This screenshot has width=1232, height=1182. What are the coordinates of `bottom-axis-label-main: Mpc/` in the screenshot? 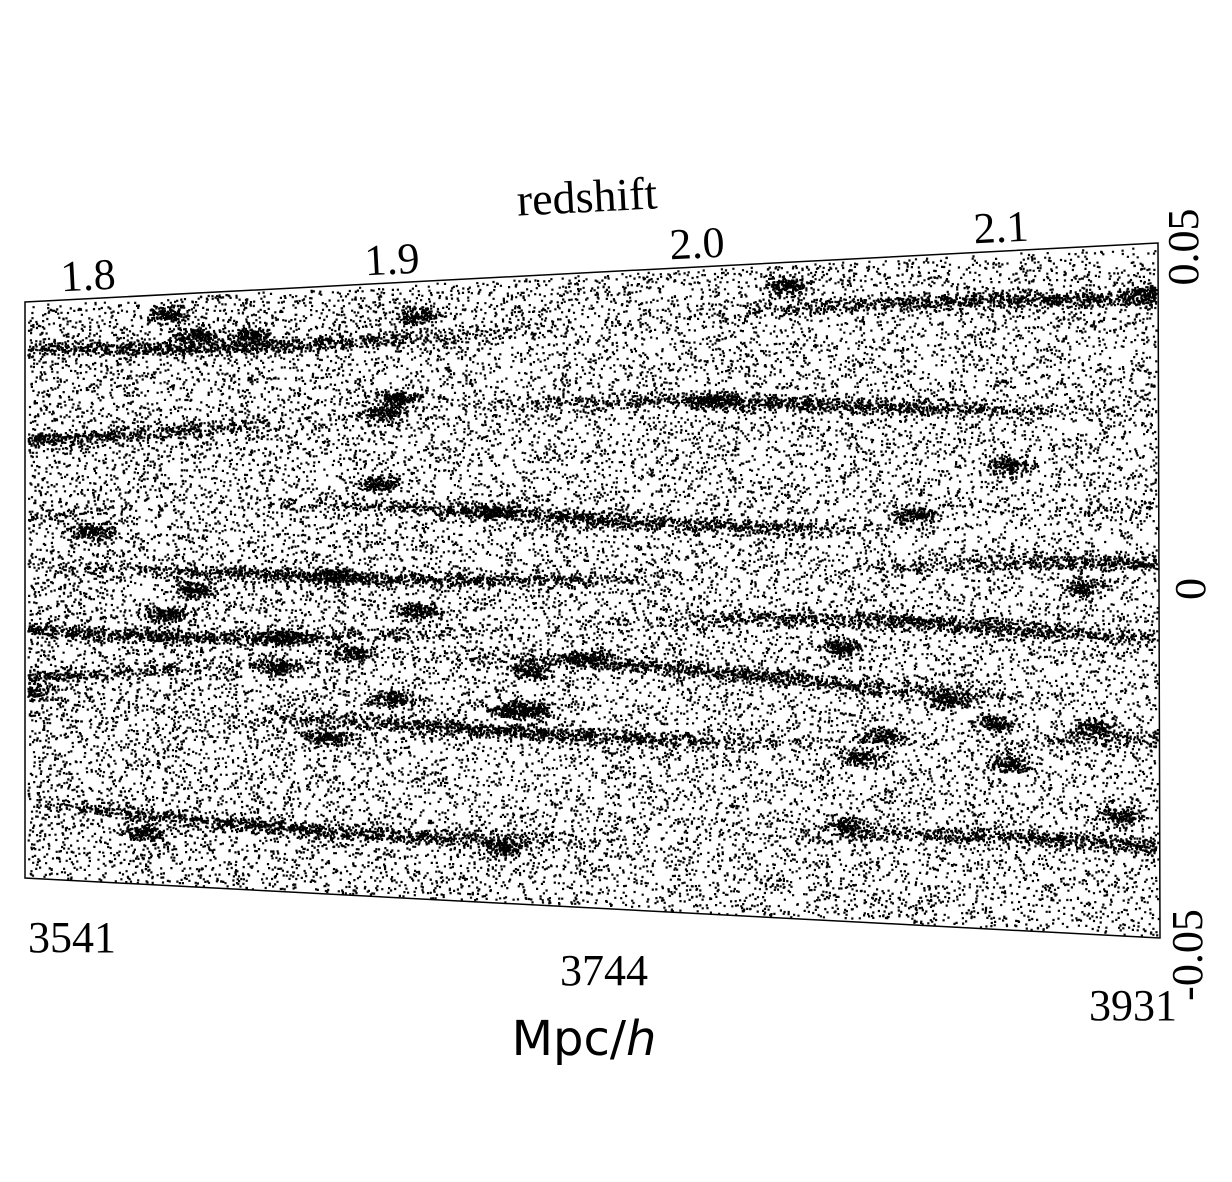 It's located at (569, 1039).